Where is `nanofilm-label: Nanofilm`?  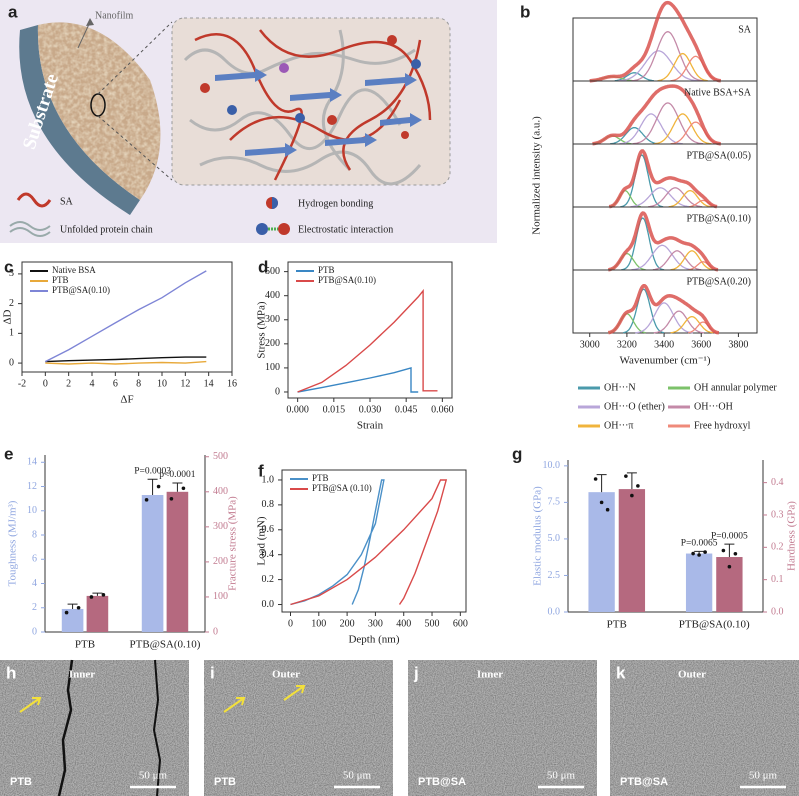
nanofilm-label: Nanofilm is located at coordinates (114, 15).